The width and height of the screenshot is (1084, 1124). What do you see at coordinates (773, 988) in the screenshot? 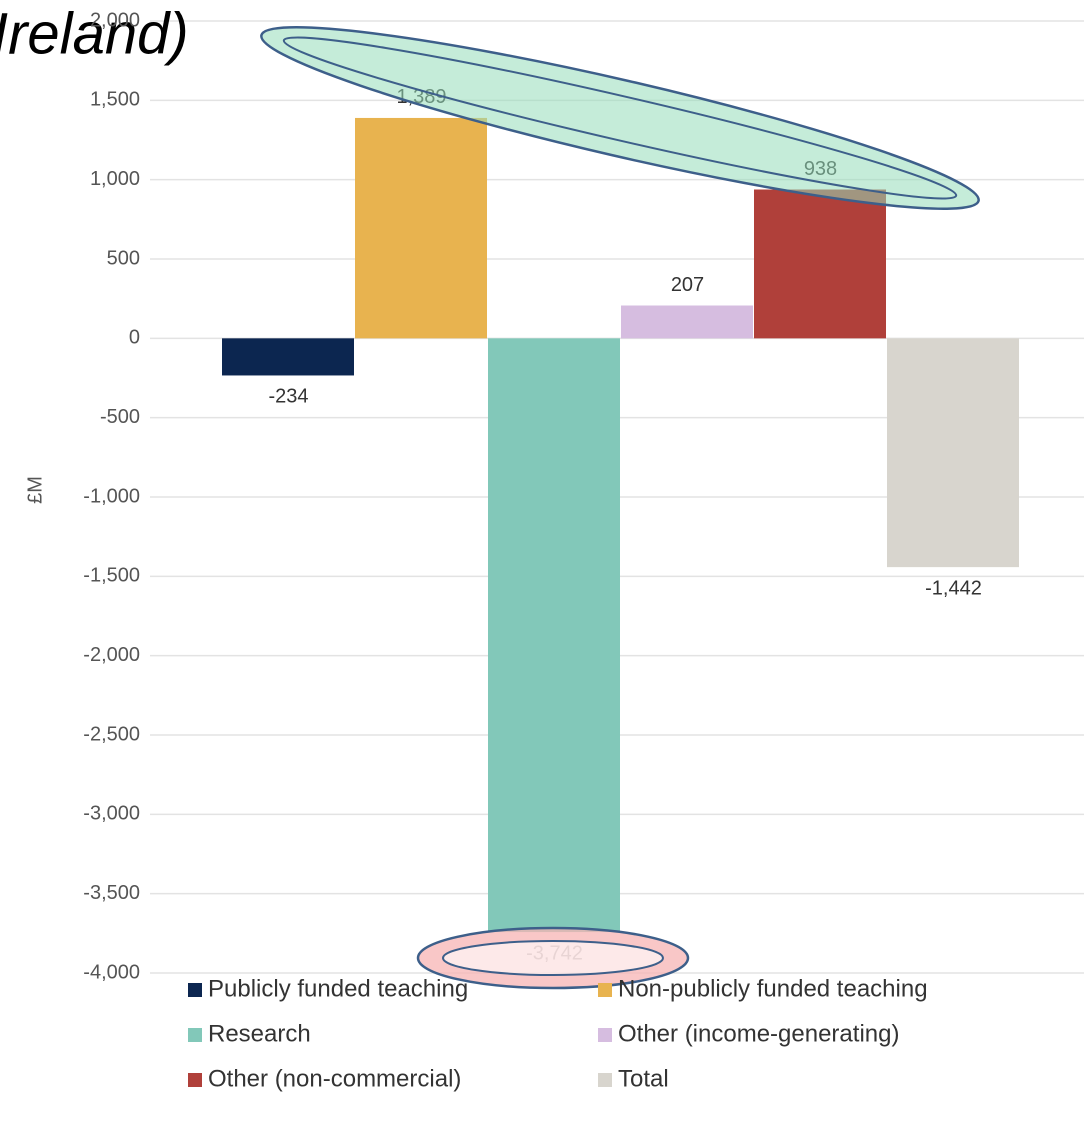
I see `legend-label: Non-publicly funded teaching` at bounding box center [773, 988].